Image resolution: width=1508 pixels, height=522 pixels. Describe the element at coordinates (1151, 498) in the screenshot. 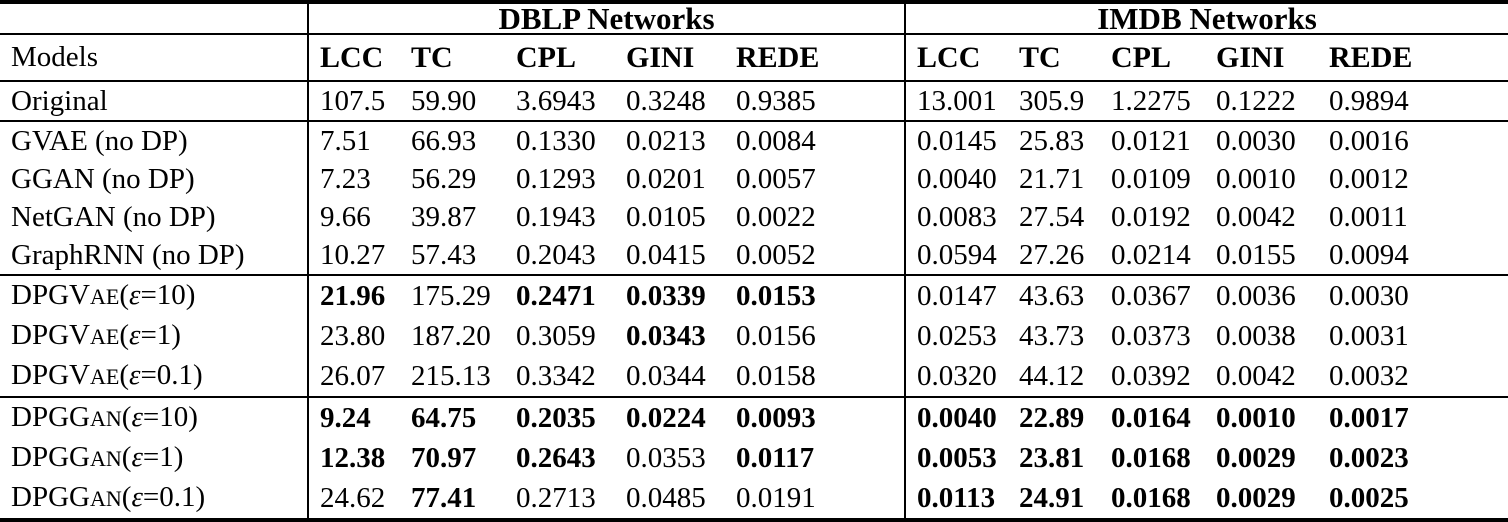

I see `value-cell: 0.0168` at that location.